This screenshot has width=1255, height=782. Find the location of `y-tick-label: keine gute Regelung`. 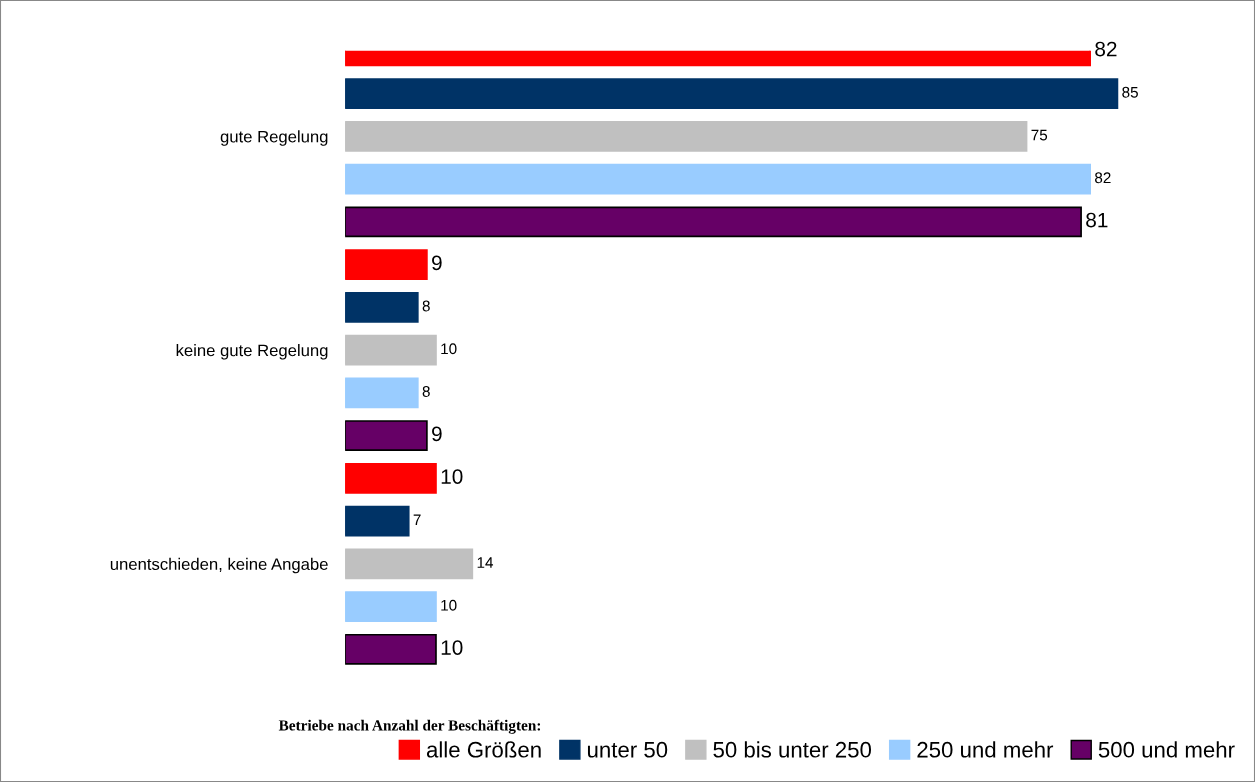

y-tick-label: keine gute Regelung is located at coordinates (252, 352).